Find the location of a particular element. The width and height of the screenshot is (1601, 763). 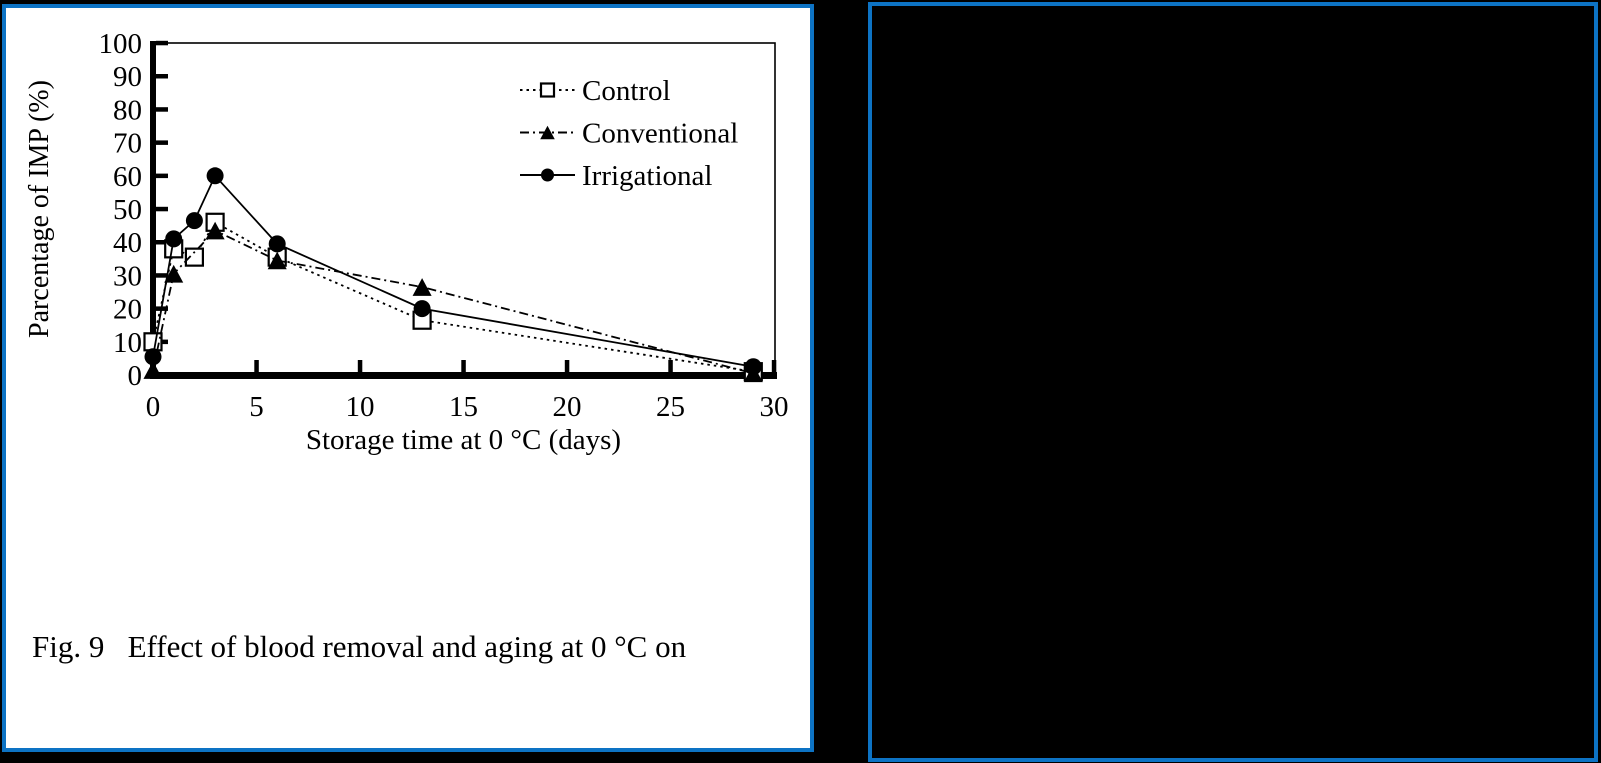

legend-marker-triangle-filled is located at coordinates (547, 132).